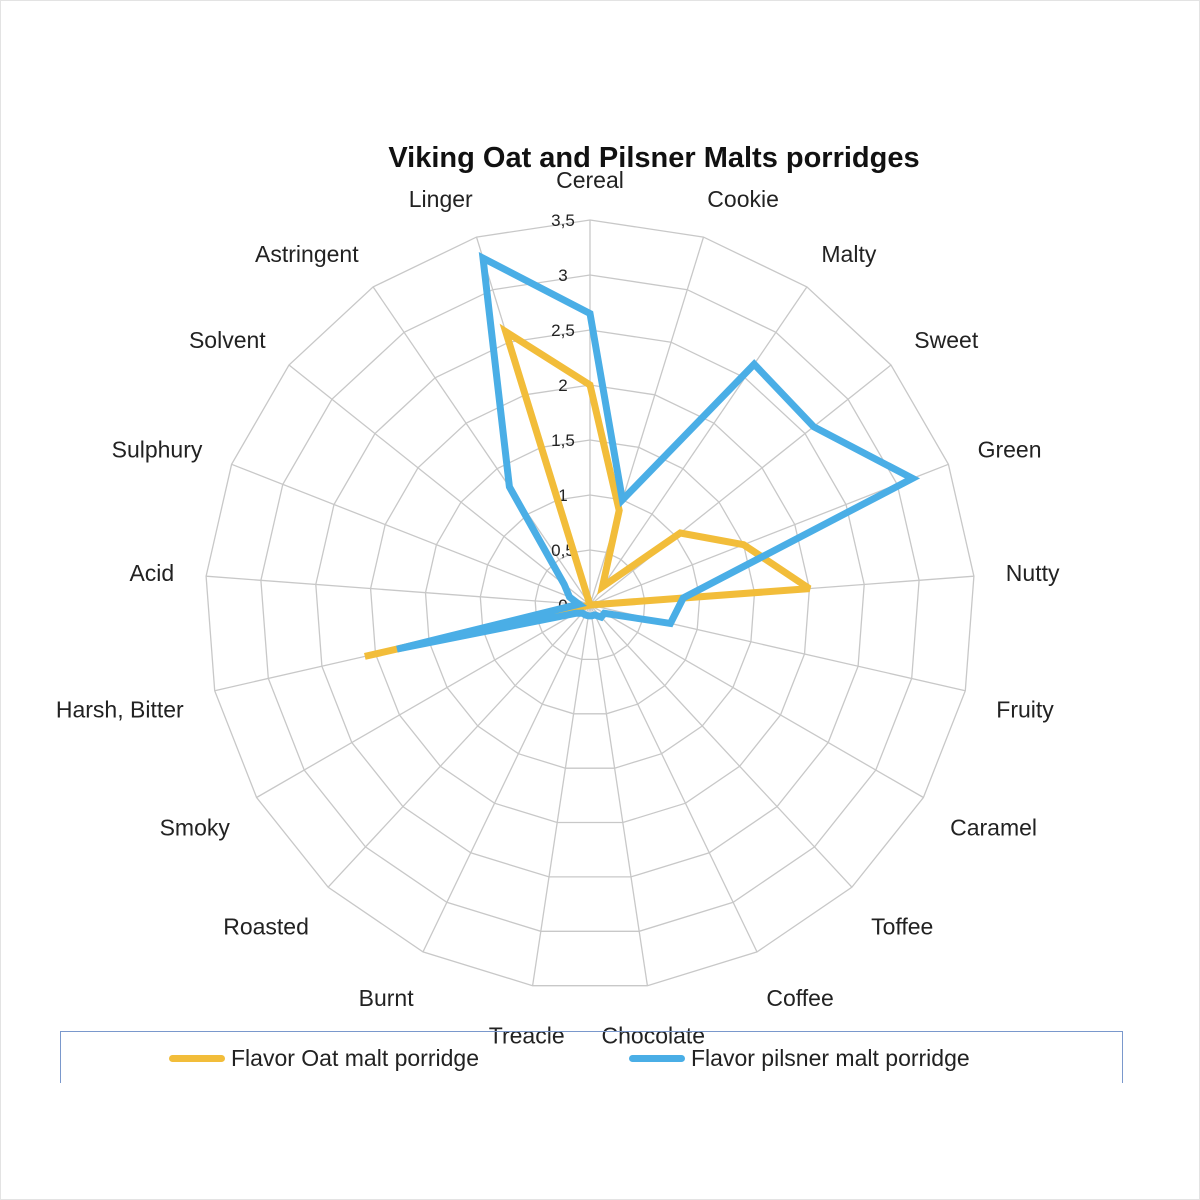 The image size is (1200, 1200). Describe the element at coordinates (657, 1058) in the screenshot. I see `legend-swatch-pilsner` at that location.